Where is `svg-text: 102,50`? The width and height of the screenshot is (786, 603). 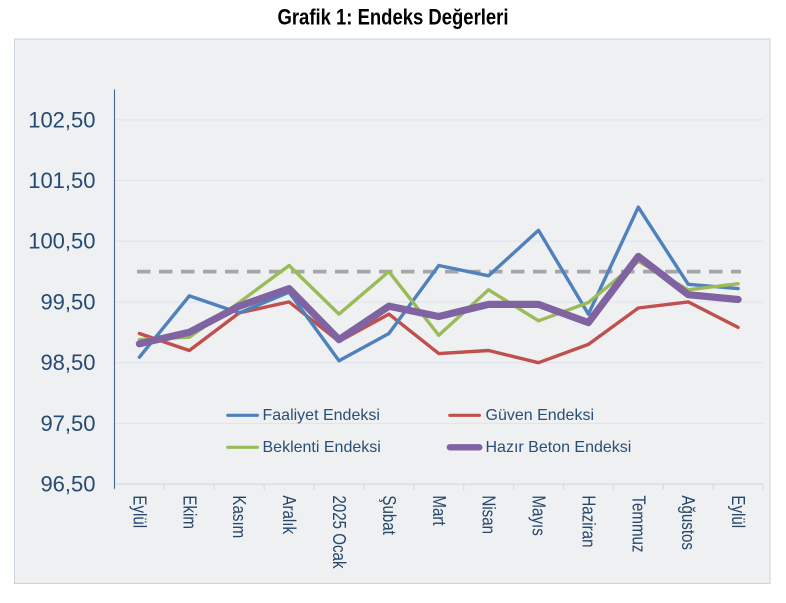
svg-text: 102,50 is located at coordinates (61, 119).